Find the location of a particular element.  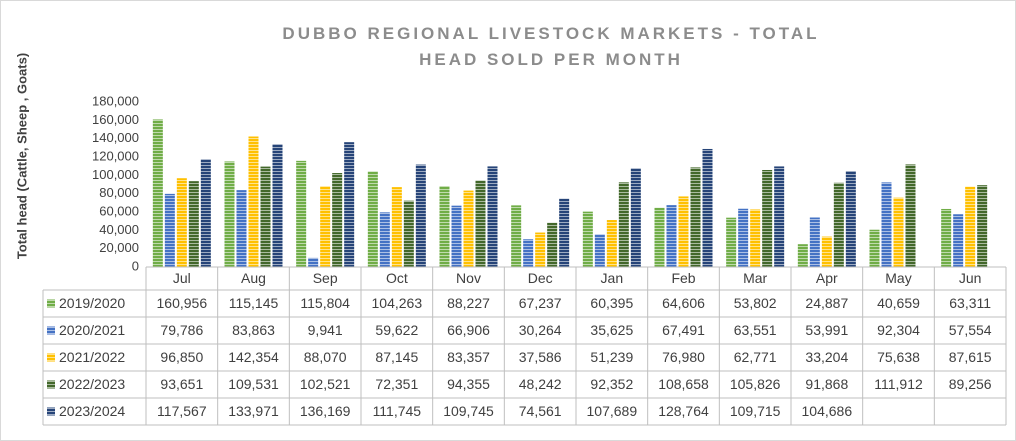

table-cell: 104,686 is located at coordinates (827, 411).